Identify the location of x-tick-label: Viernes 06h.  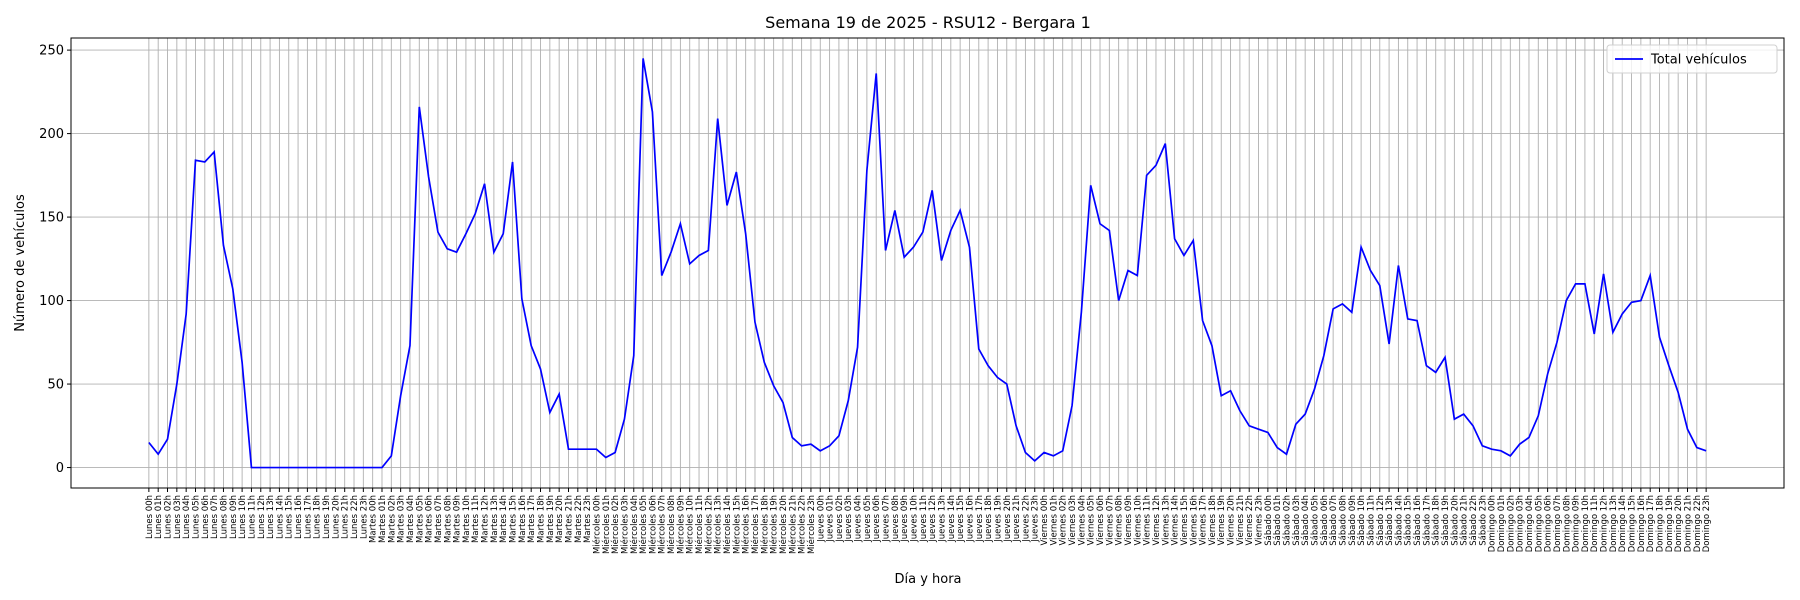
(1101, 520).